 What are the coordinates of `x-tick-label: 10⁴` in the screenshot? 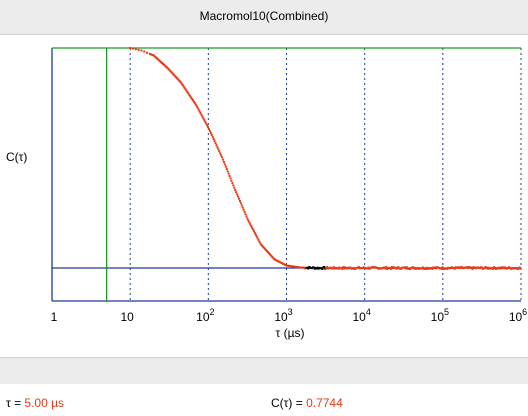 It's located at (361, 315).